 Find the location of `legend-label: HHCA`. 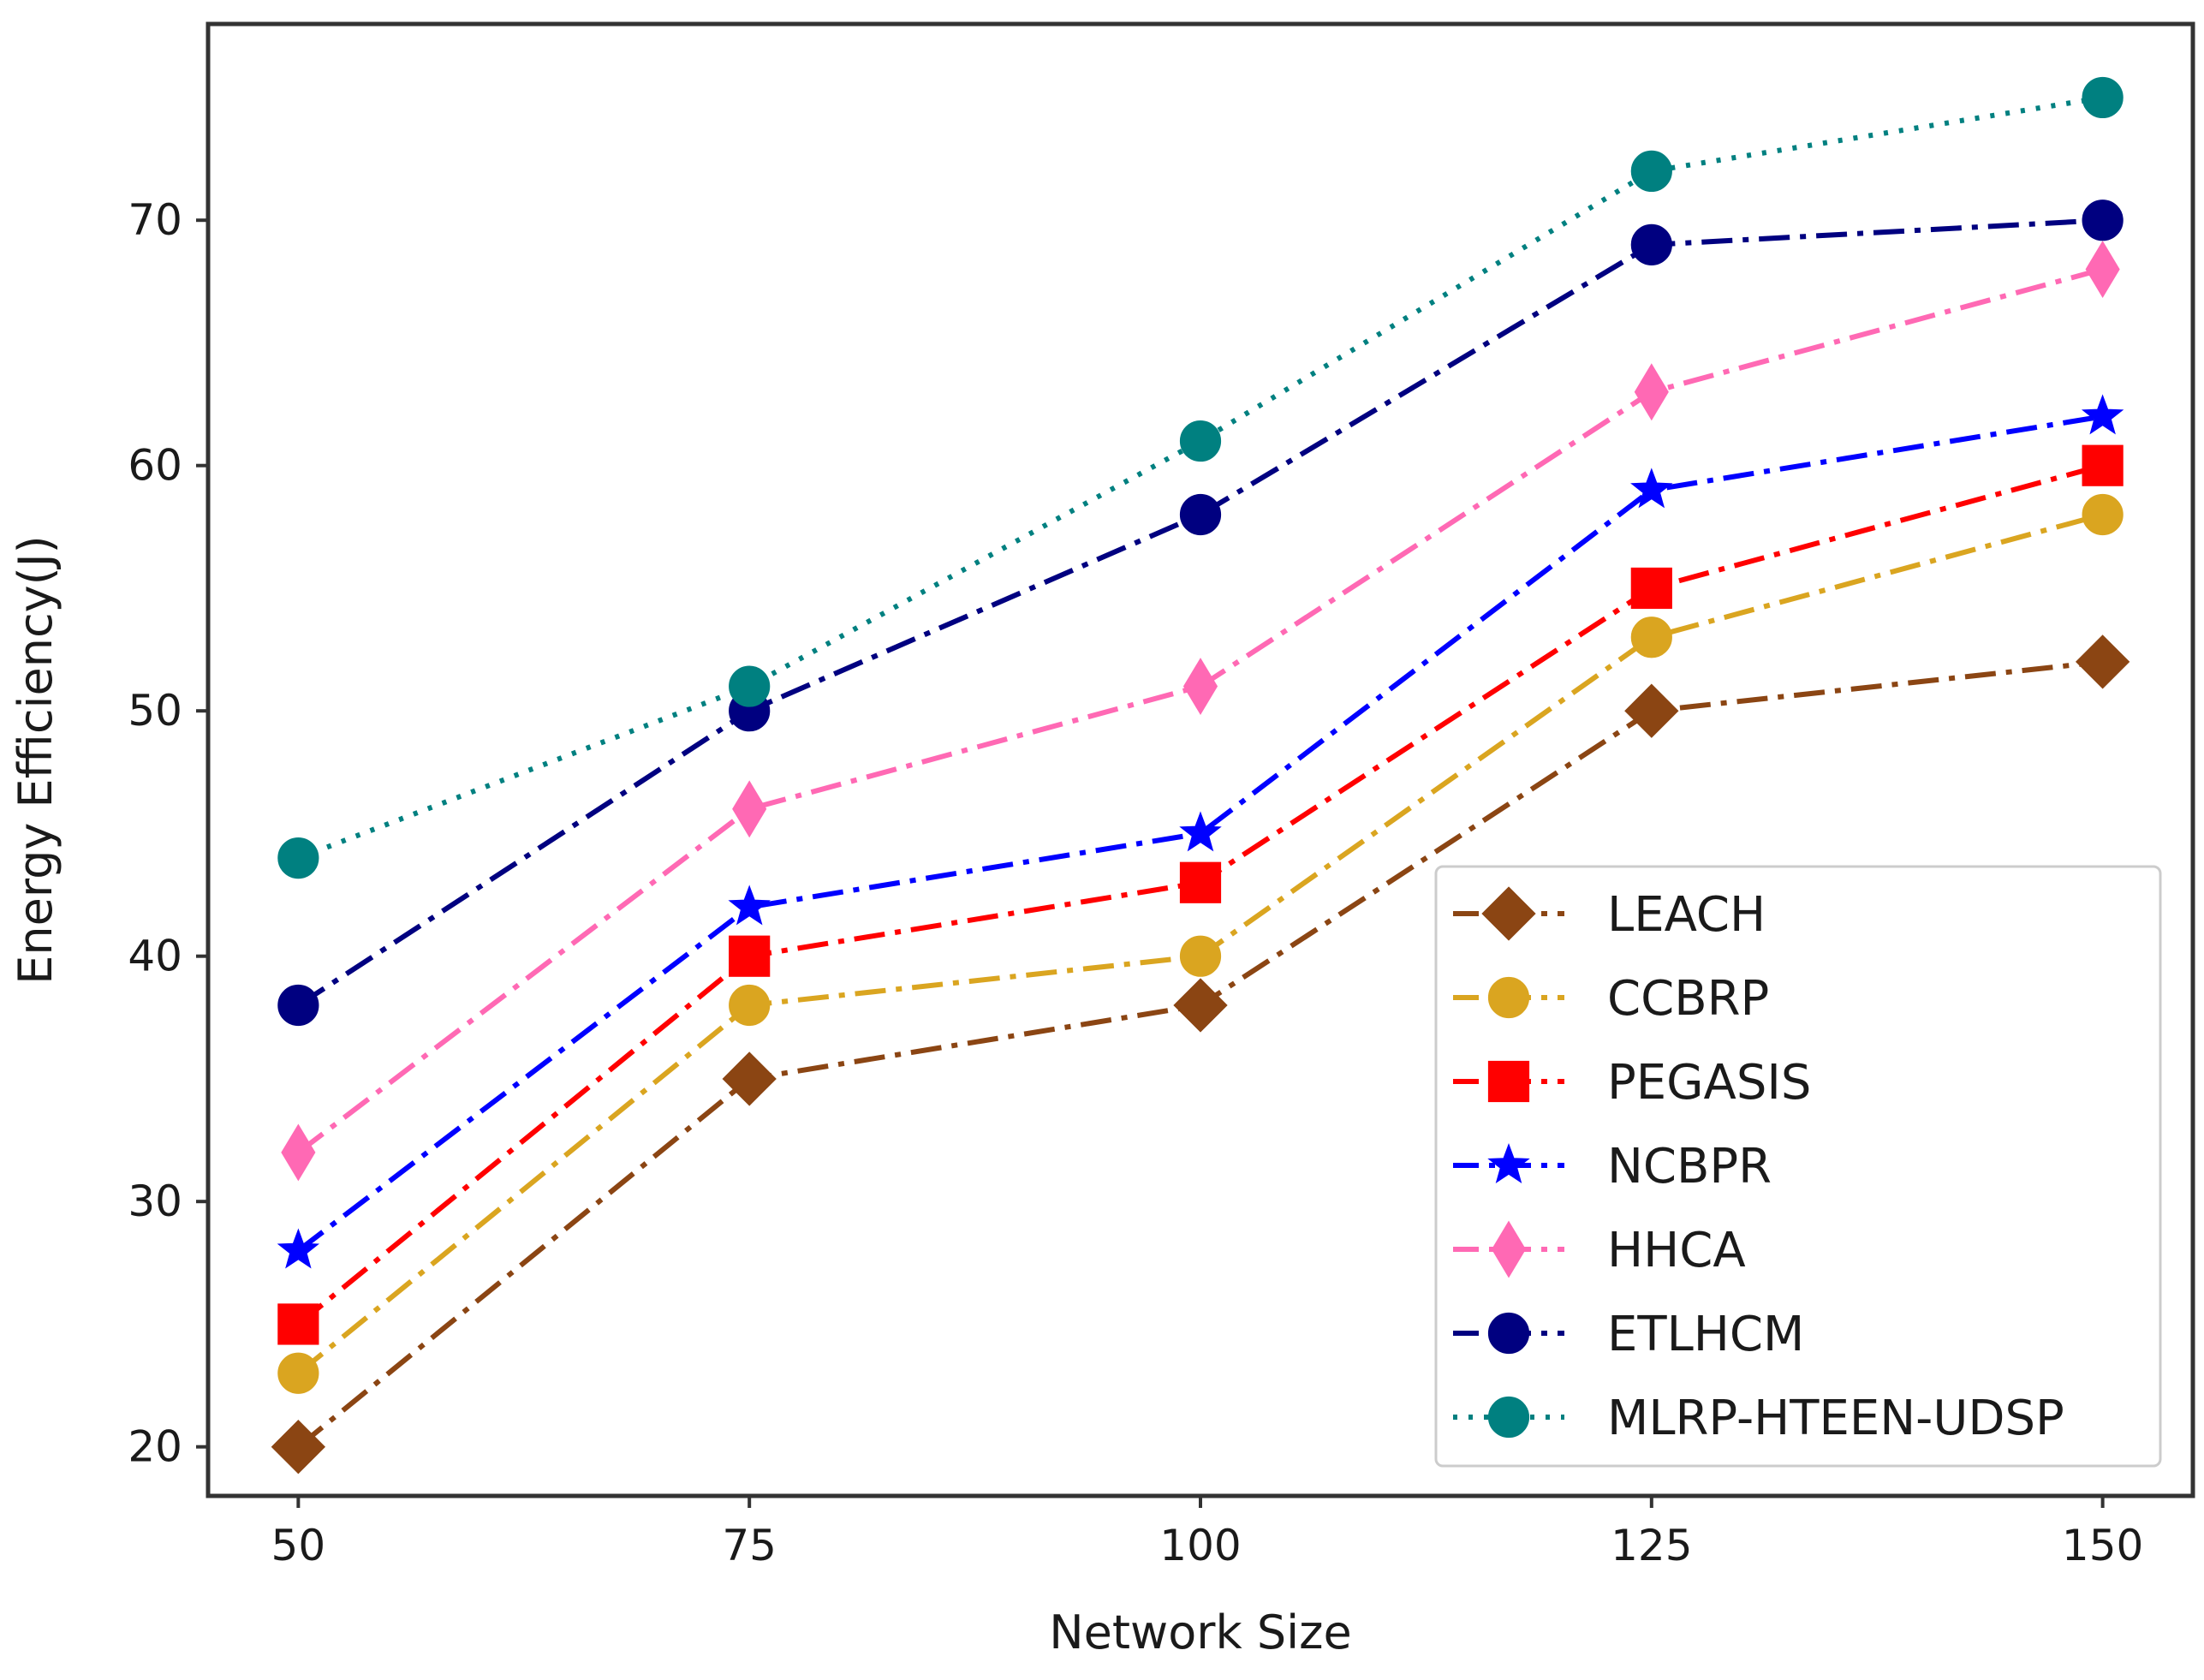

legend-label: HHCA is located at coordinates (1676, 1250).